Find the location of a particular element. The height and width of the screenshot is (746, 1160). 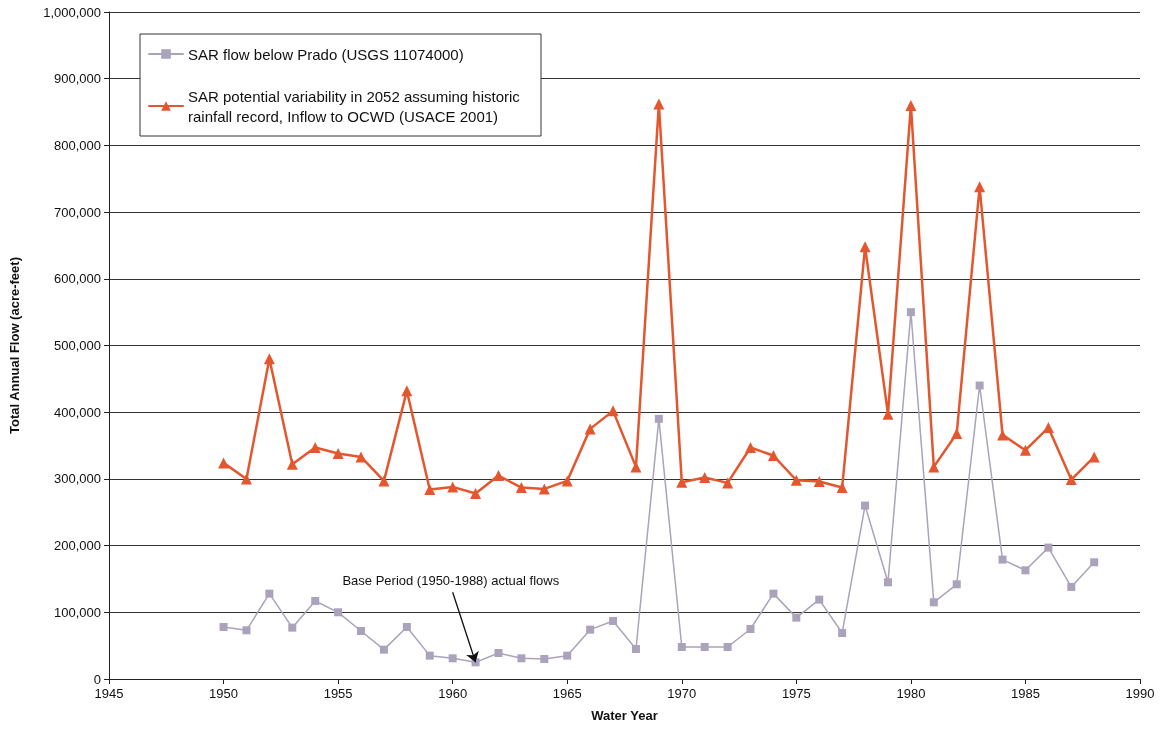

x-tick-label: 1975 is located at coordinates (796, 693).